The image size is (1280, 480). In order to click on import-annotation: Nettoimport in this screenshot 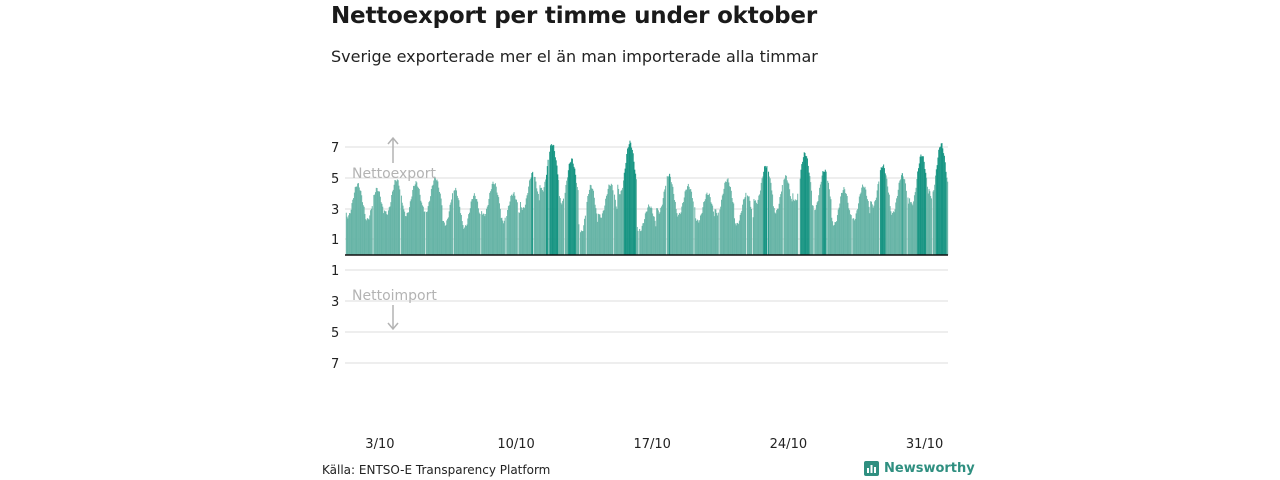, I will do `click(394, 309)`.